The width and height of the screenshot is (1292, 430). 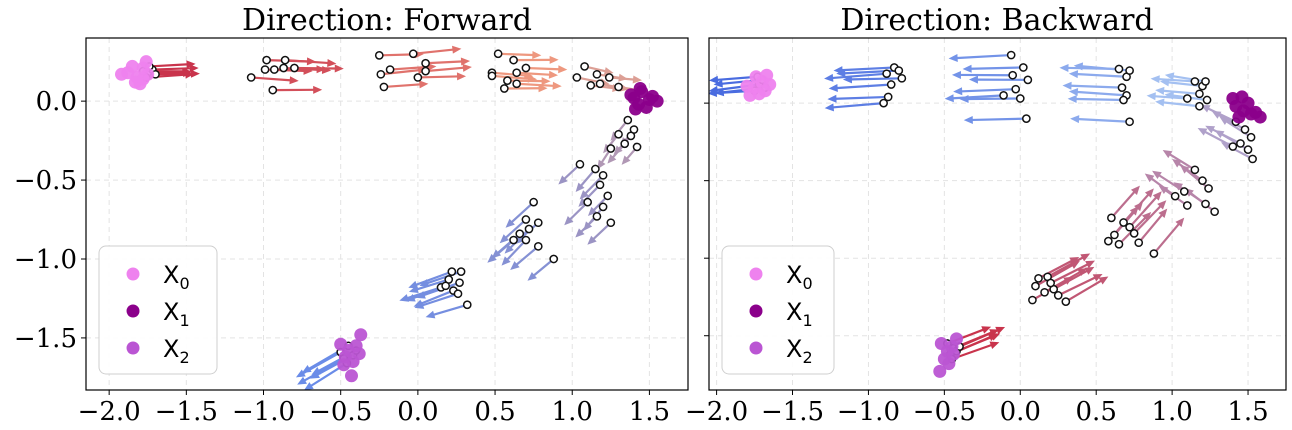 I want to click on x-tick-label: −2.0, so click(x=716, y=412).